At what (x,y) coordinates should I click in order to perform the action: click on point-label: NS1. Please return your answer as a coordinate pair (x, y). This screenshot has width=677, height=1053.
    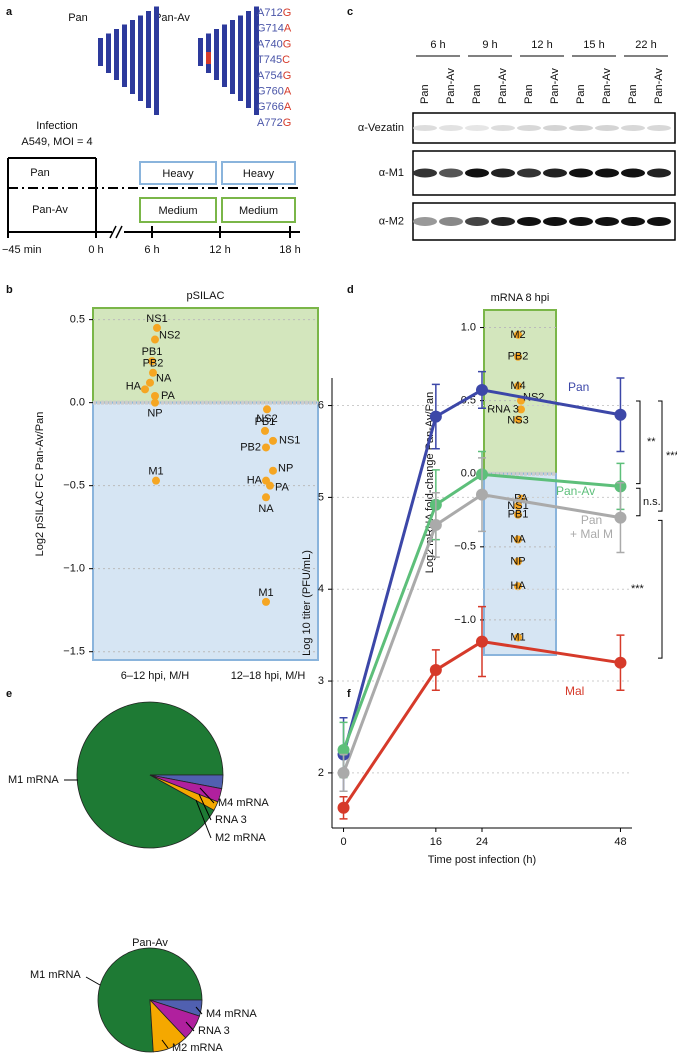
    Looking at the image, I should click on (156, 319).